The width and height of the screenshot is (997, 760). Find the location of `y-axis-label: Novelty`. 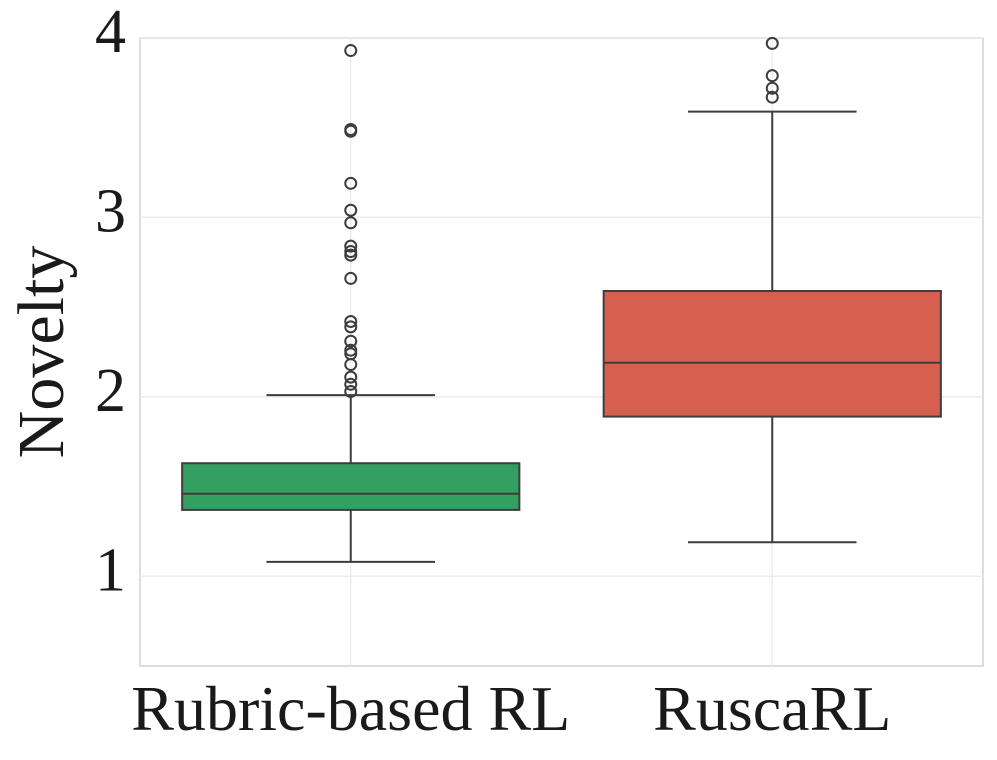

y-axis-label: Novelty is located at coordinates (41, 352).